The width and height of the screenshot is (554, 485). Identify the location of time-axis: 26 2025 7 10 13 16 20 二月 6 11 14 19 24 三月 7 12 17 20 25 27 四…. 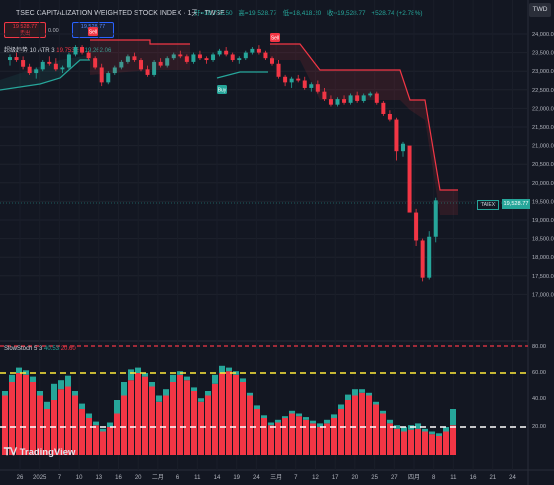
(267, 477).